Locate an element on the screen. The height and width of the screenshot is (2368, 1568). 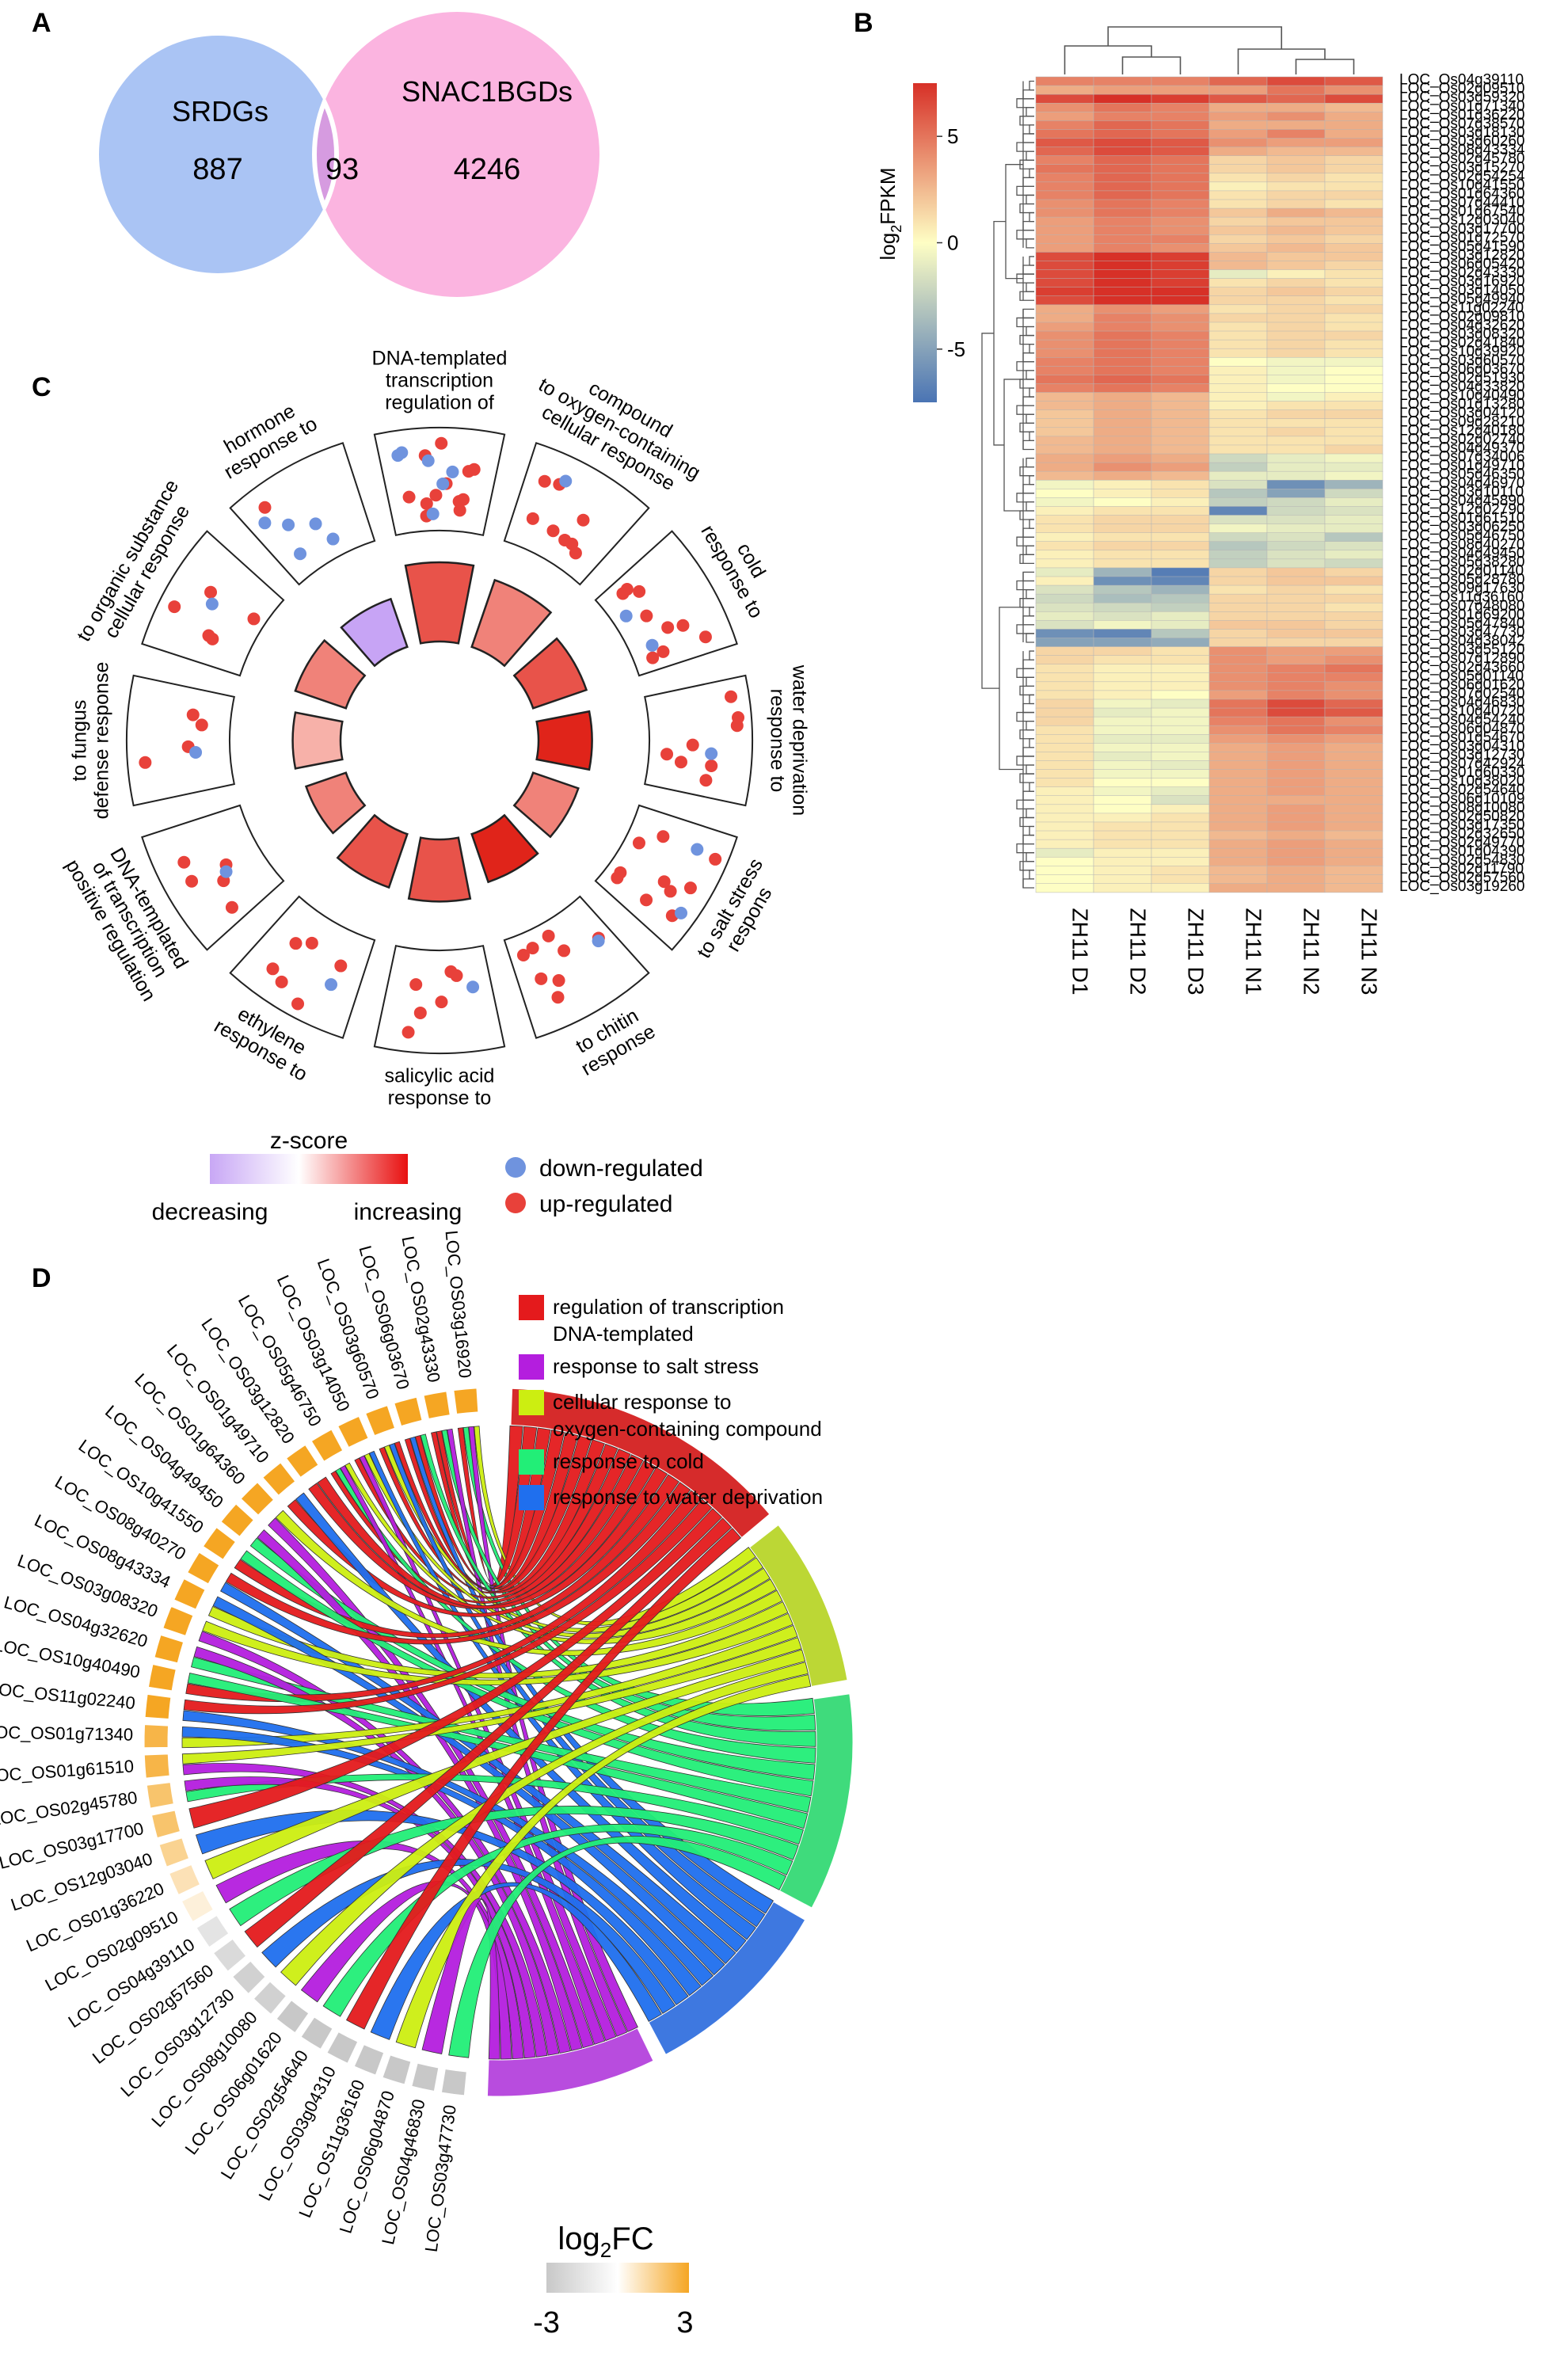
heatmap-row-label: LOC_Os11g02240 is located at coordinates (1461, 307).